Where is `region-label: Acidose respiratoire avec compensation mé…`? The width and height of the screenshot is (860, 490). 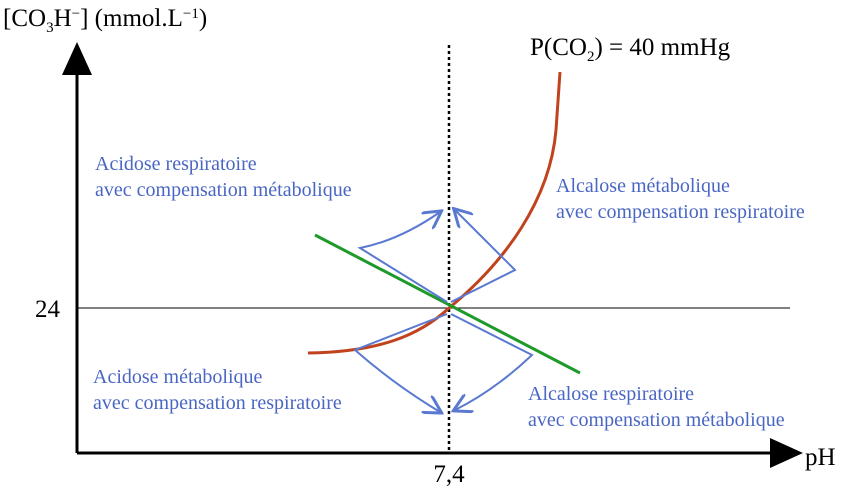 region-label: Acidose respiratoire avec compensation mé… is located at coordinates (223, 177).